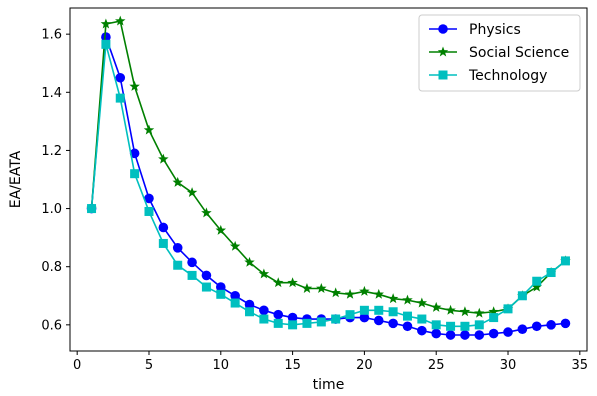  I want to click on x-tick-label: 20, so click(364, 365).